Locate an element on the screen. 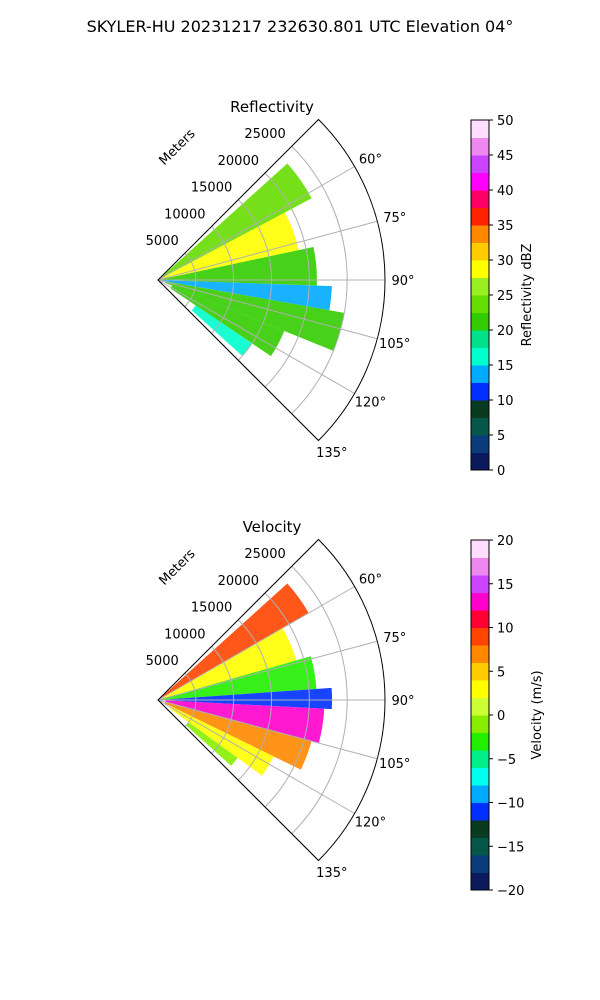  velocity-colorbar-tick-label: −10 is located at coordinates (510, 804).